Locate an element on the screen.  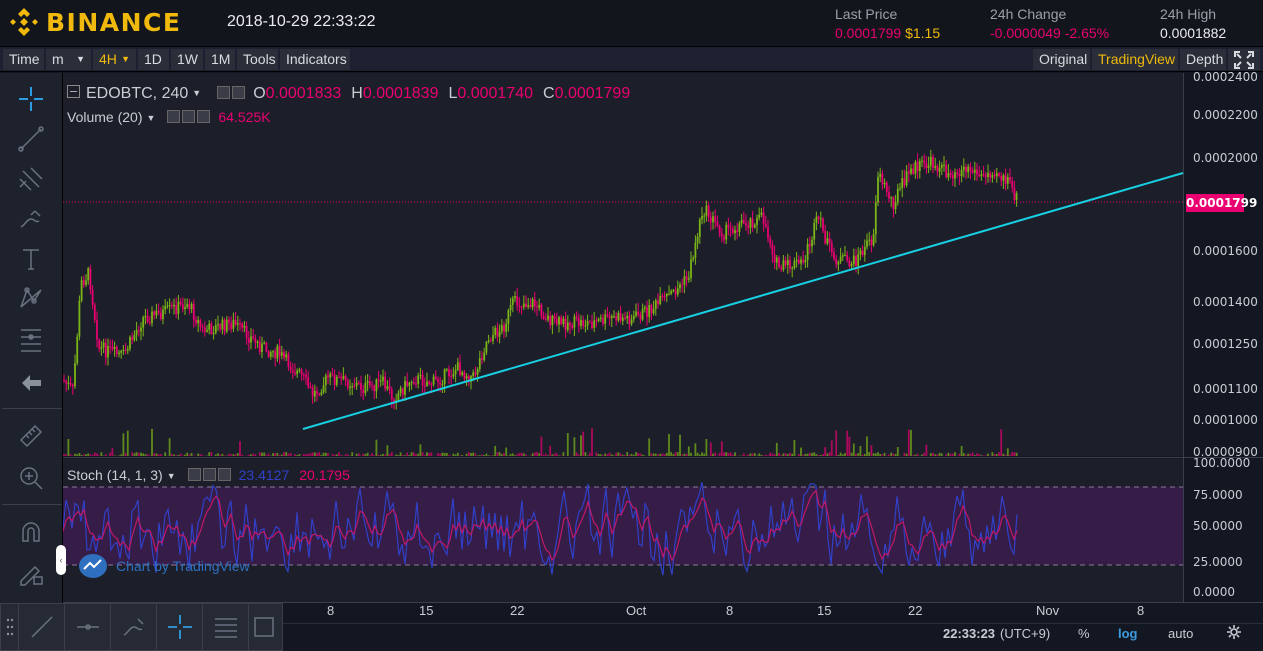
brush-tool is located at coordinates (31, 219).